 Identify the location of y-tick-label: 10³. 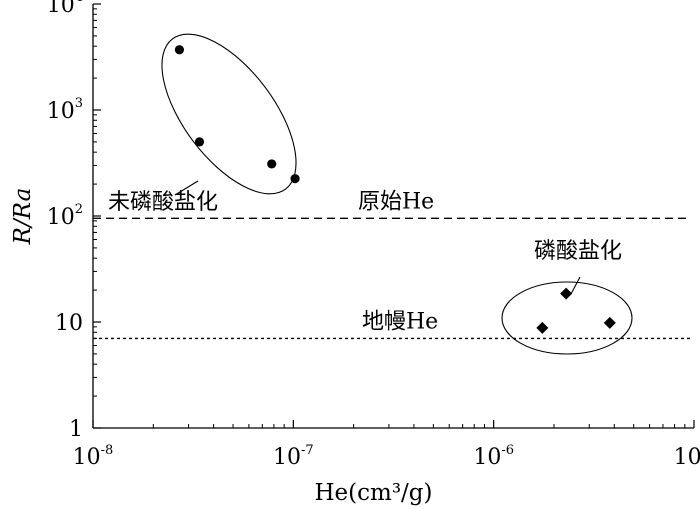
(65, 110).